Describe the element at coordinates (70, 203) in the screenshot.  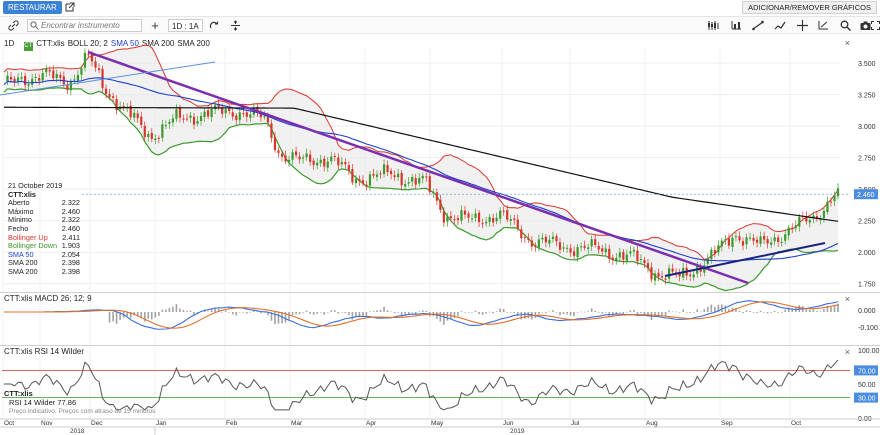
I see `info-row-value: 2.322` at that location.